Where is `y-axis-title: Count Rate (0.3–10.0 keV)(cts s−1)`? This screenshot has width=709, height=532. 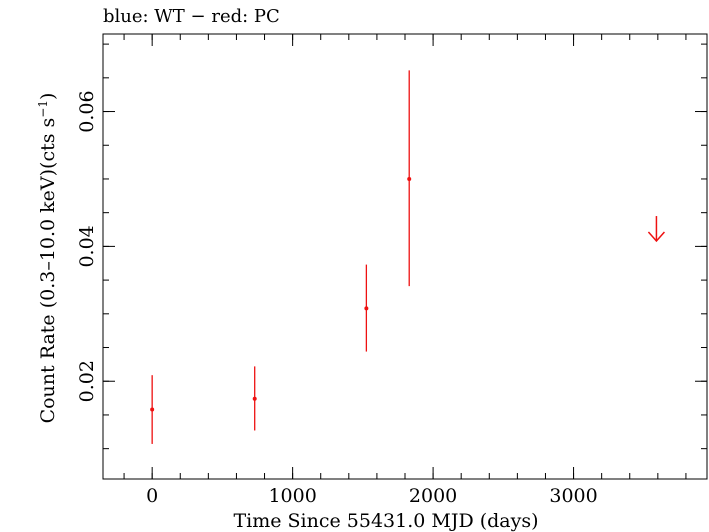
y-axis-title: Count Rate (0.3–10.0 keV)(cts s−1) is located at coordinates (47, 258).